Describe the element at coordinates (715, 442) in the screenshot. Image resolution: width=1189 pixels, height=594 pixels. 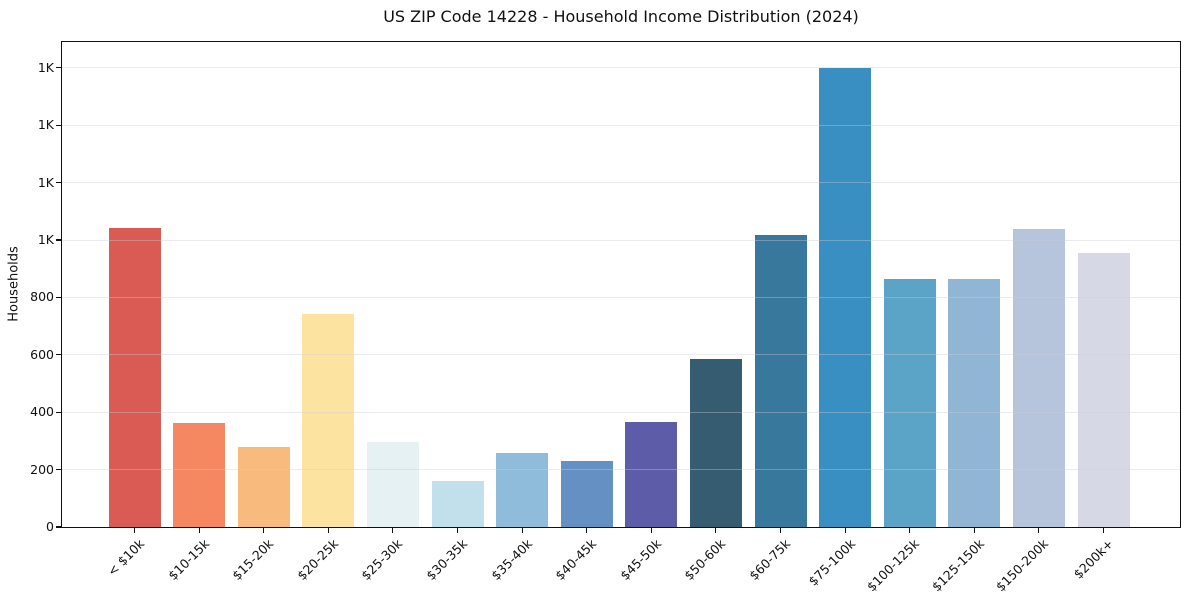
I see `bar-50-60k` at that location.